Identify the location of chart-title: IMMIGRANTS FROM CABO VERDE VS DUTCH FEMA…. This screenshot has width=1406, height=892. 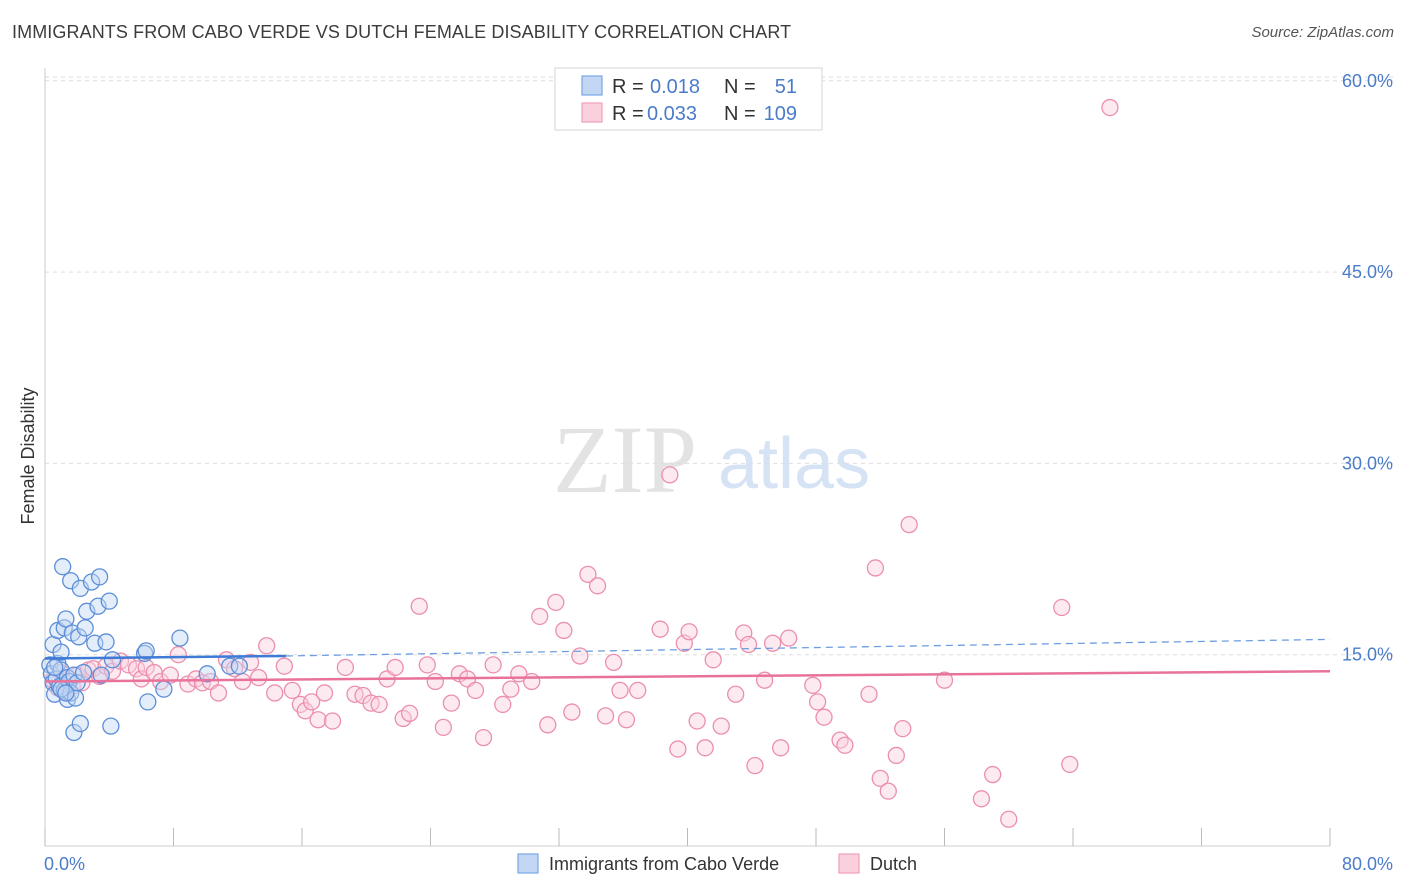
(402, 32).